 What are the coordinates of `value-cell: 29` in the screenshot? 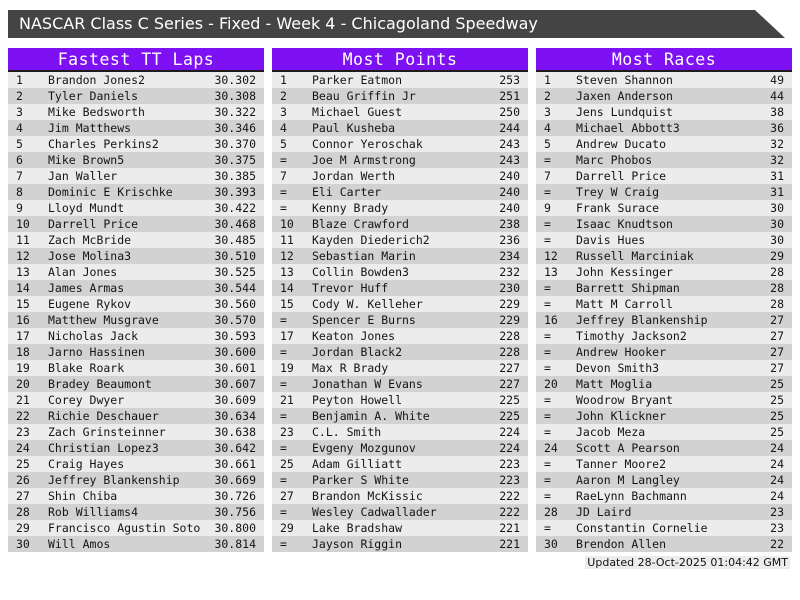 It's located at (777, 256).